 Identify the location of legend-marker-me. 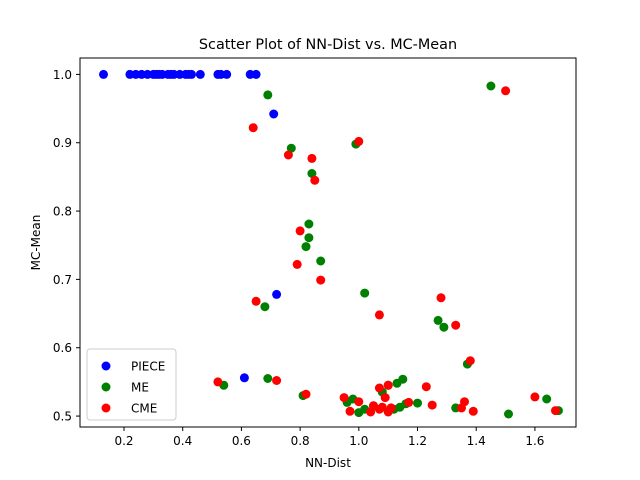
(106, 387).